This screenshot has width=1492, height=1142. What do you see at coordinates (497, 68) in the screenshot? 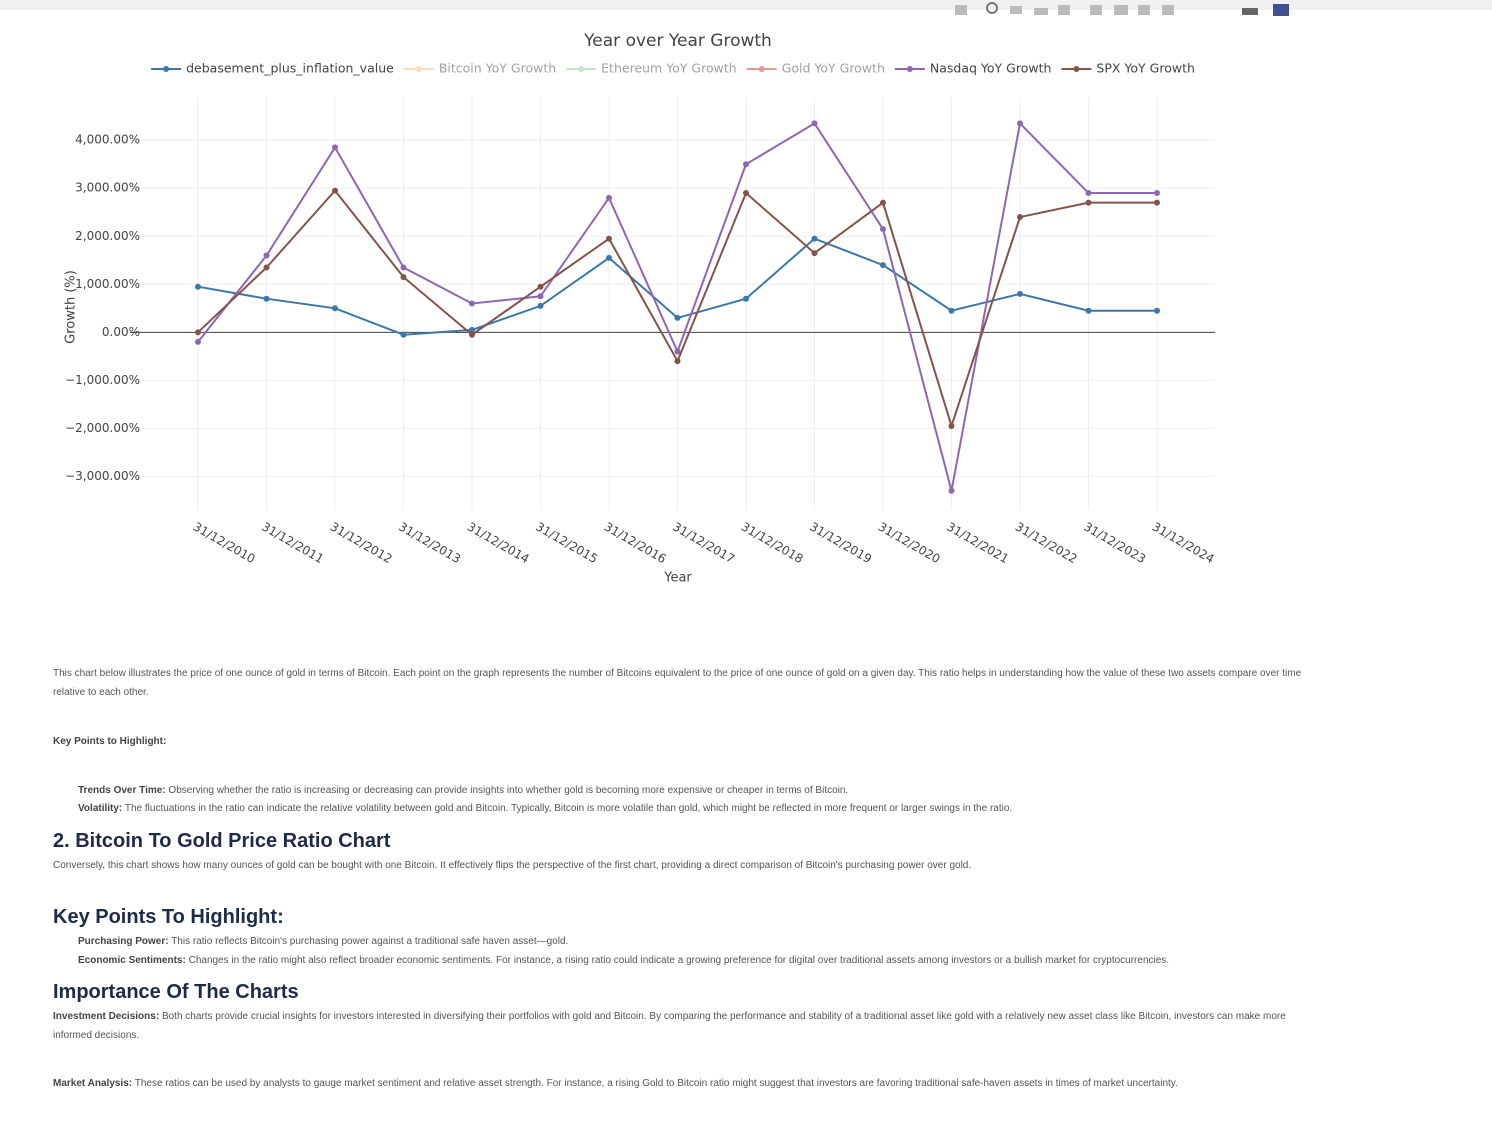
I see `legend-label: Bitcoin YoY Growth` at bounding box center [497, 68].